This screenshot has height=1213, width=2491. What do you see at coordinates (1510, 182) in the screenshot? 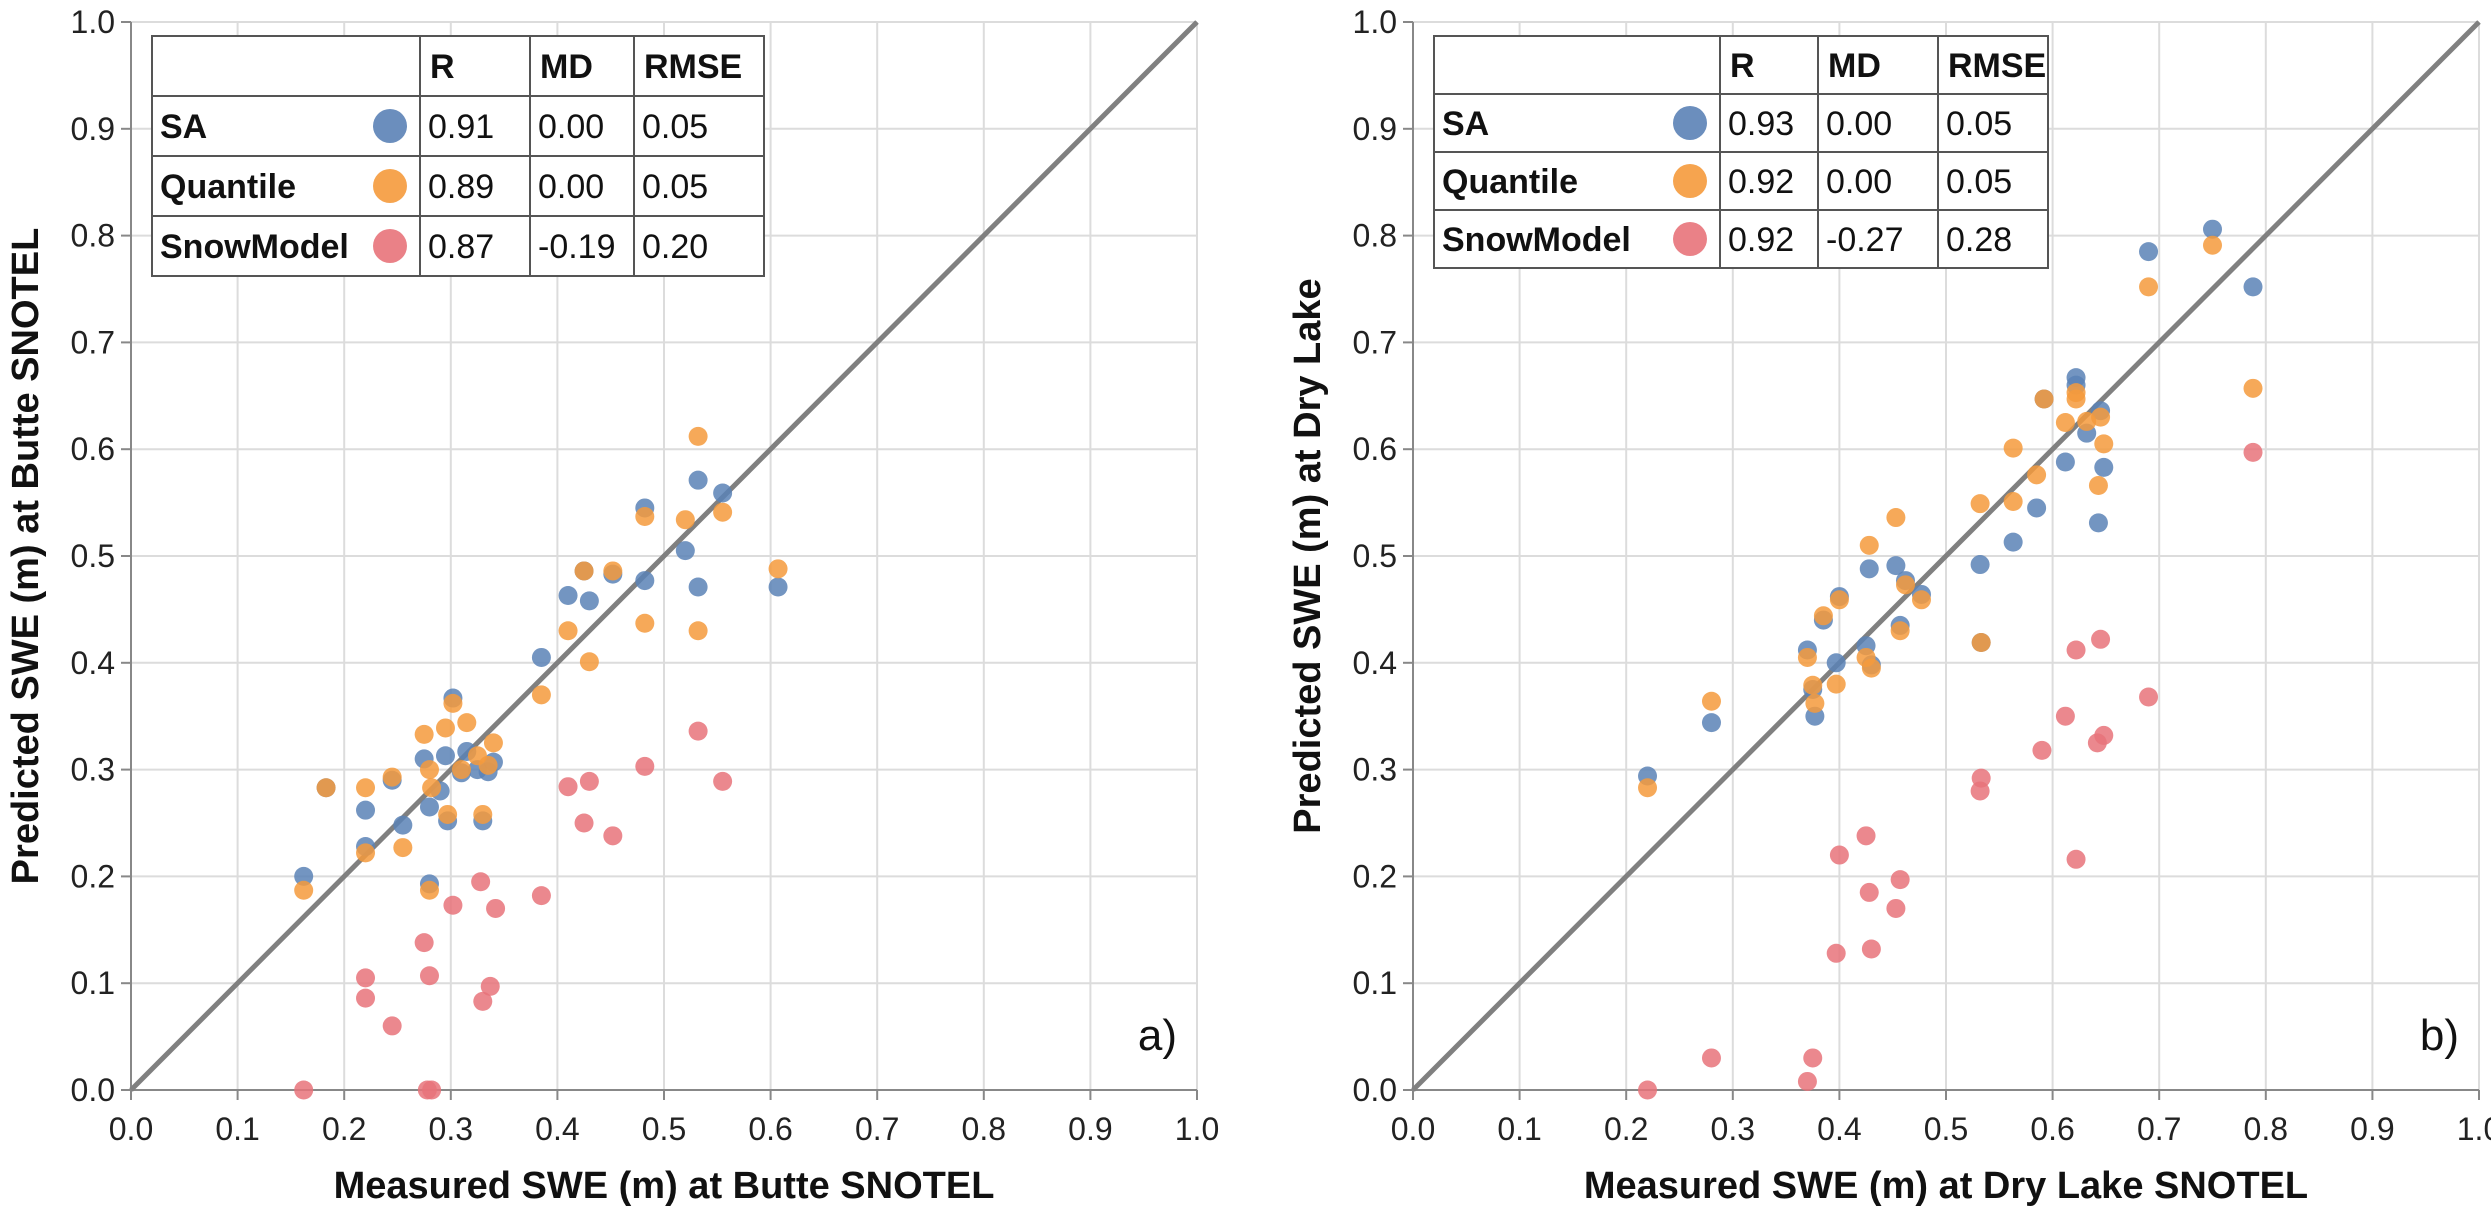
I see `table-series-name: Quantile` at bounding box center [1510, 182].